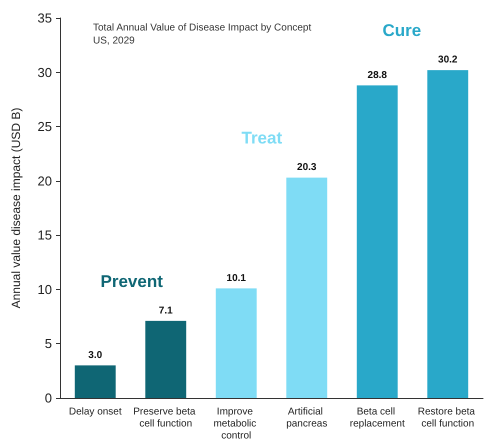 This screenshot has height=448, width=497. I want to click on y-tick-label: 5, so click(48, 344).